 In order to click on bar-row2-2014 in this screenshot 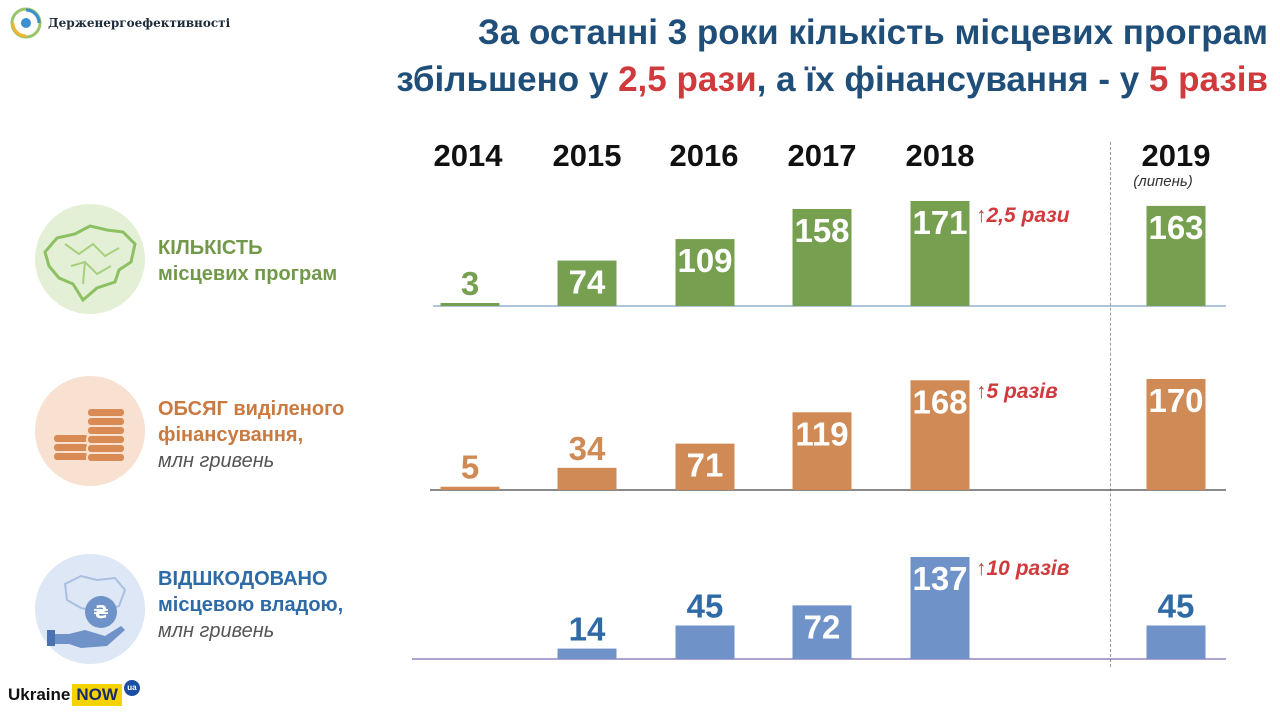, I will do `click(470, 488)`.